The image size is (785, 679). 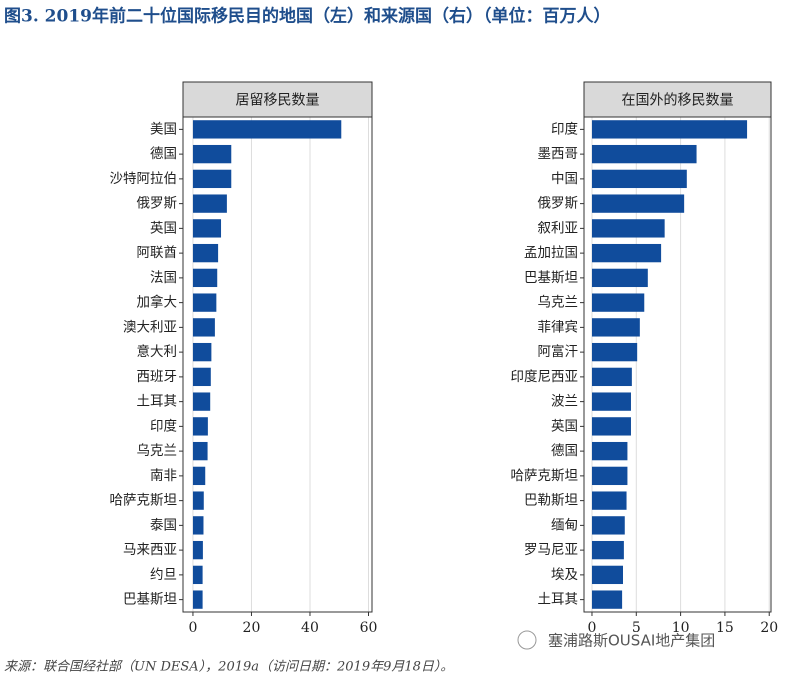 I want to click on y-tick-label: 西班牙, so click(x=157, y=377).